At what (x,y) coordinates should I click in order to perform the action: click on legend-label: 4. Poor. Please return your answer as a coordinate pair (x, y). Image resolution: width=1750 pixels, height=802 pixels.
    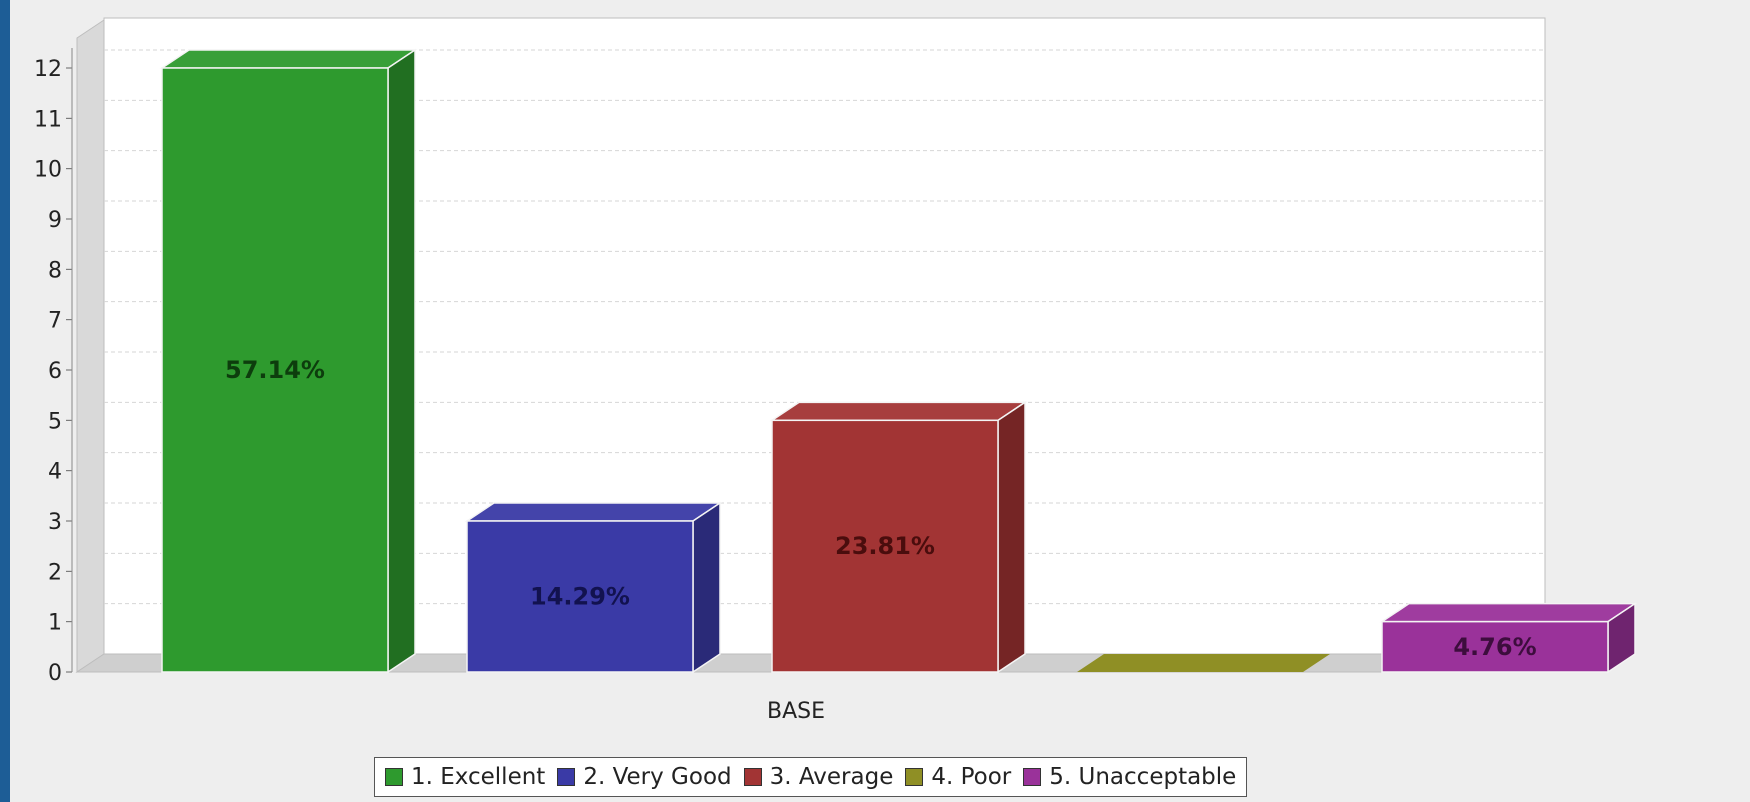
    Looking at the image, I should click on (971, 777).